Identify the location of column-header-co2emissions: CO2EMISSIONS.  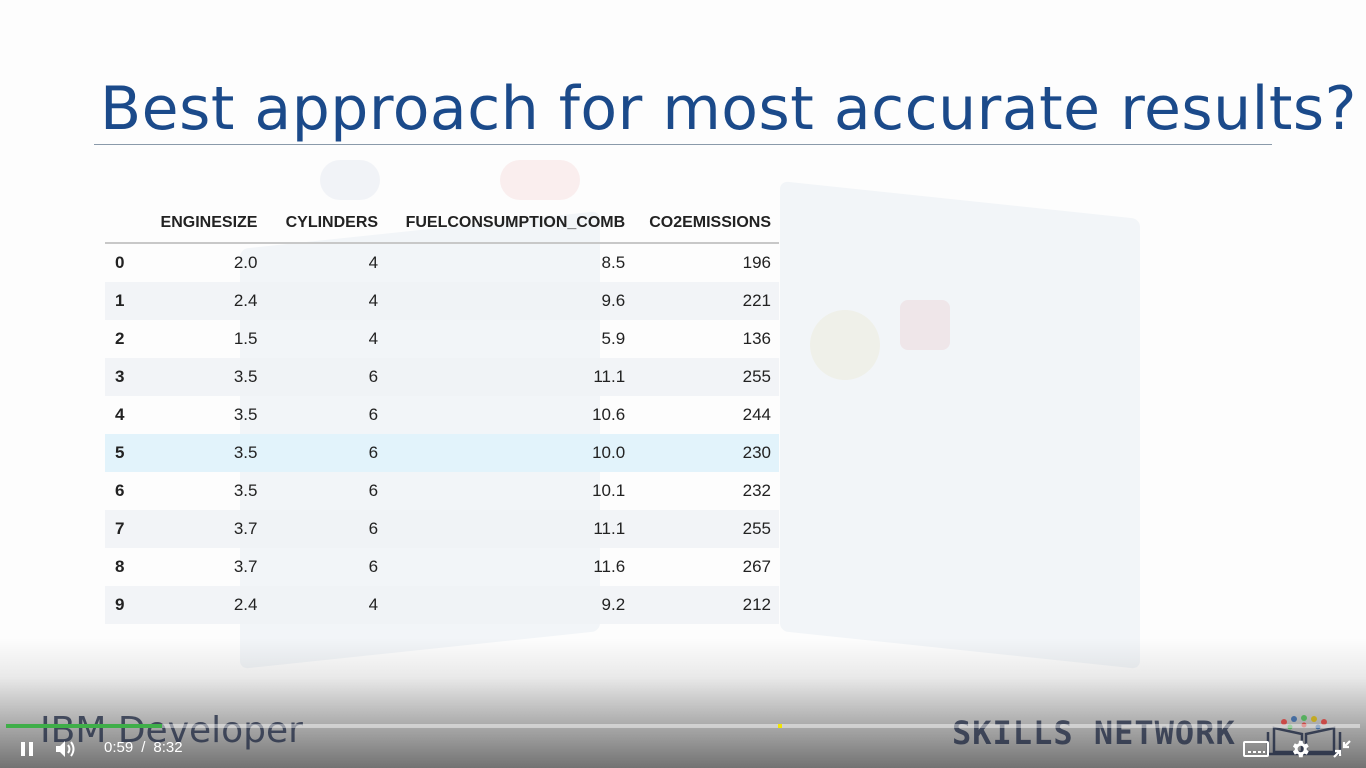
(706, 224).